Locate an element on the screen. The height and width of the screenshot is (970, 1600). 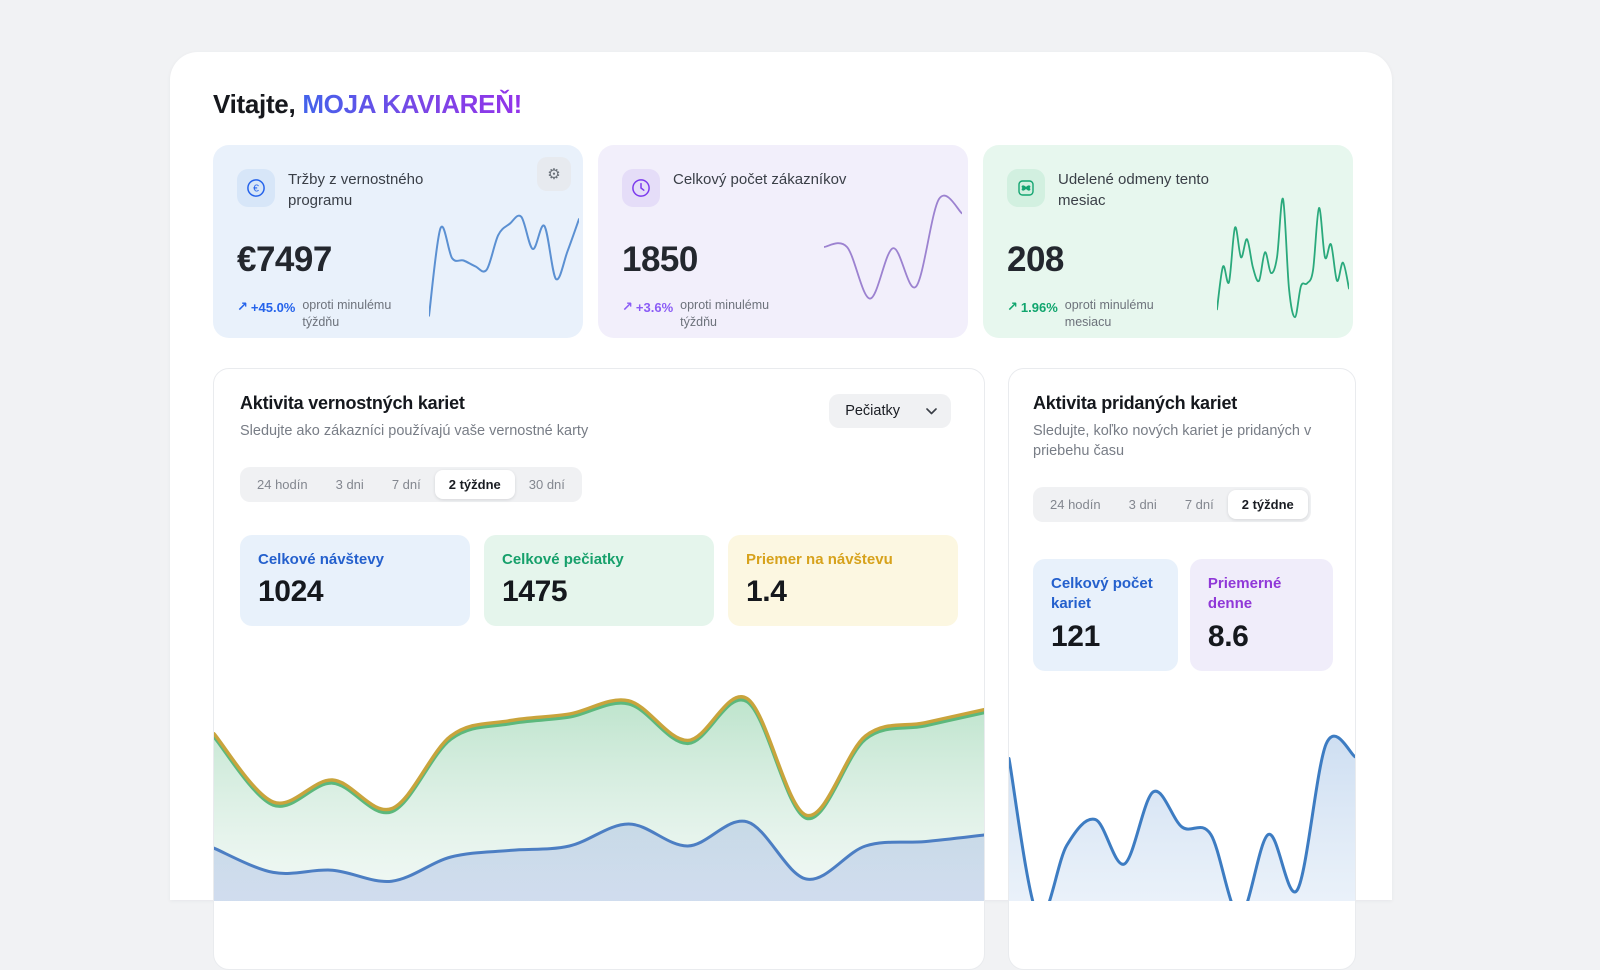
stat-card-value: 208 is located at coordinates (1035, 259).